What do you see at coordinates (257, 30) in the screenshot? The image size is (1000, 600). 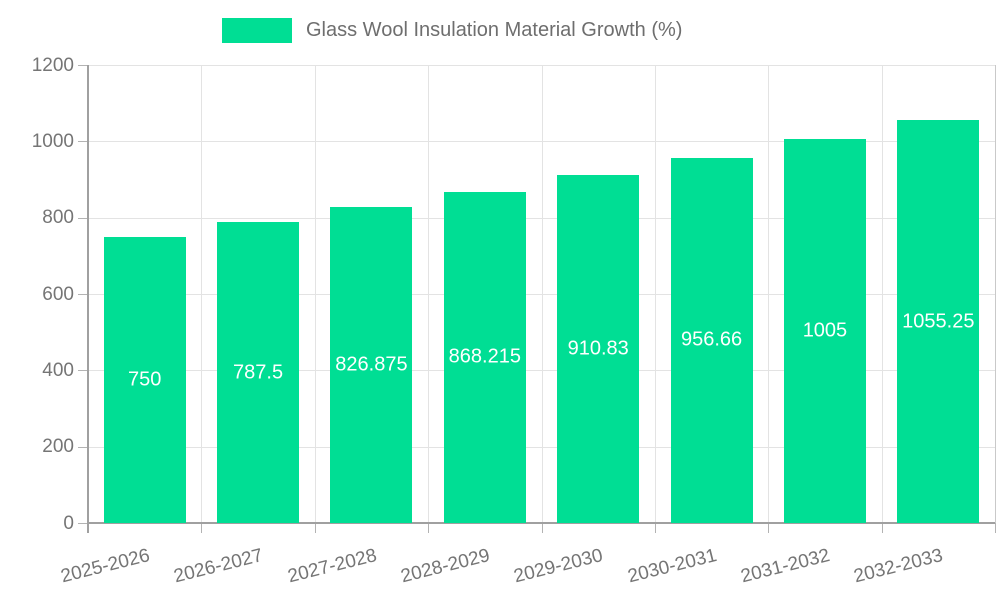 I see `legend-swatch` at bounding box center [257, 30].